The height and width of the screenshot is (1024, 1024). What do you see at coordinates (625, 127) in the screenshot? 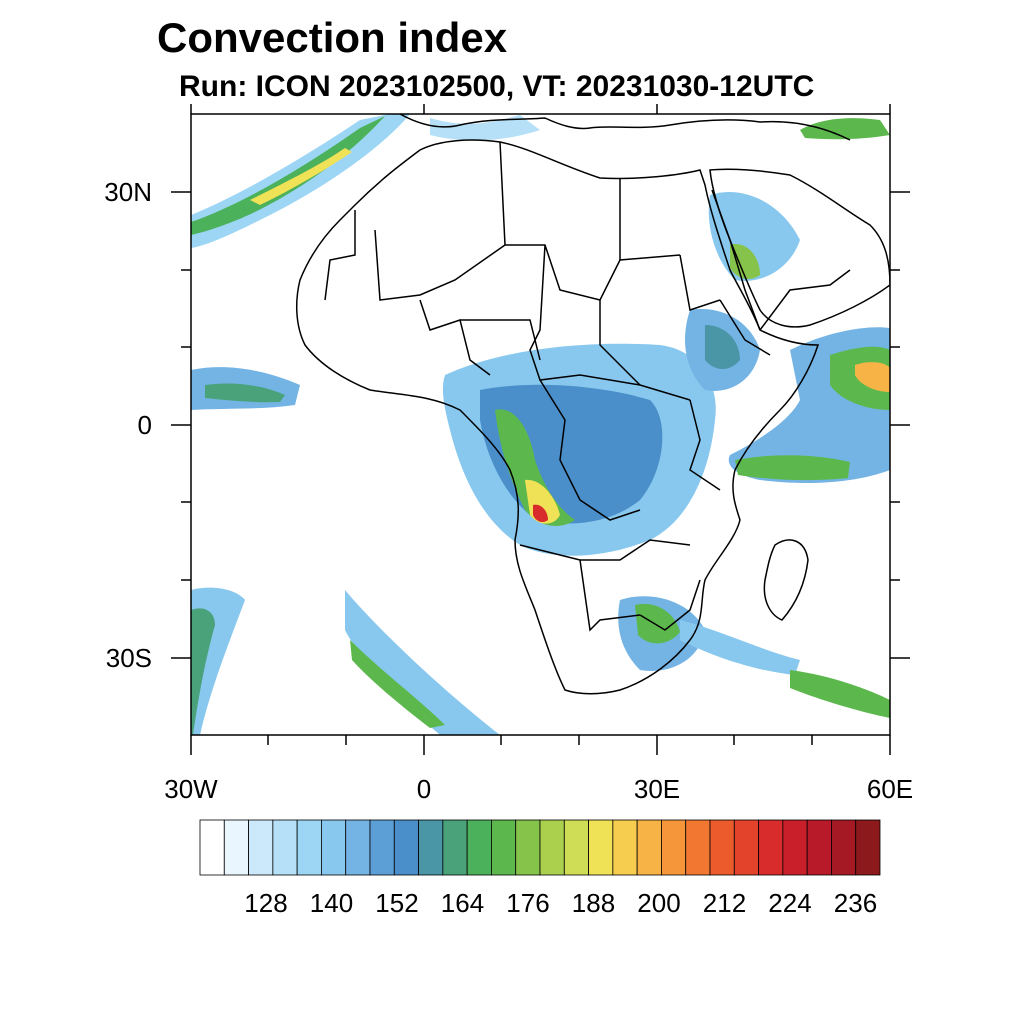
I see `mediterranean-north-coast` at bounding box center [625, 127].